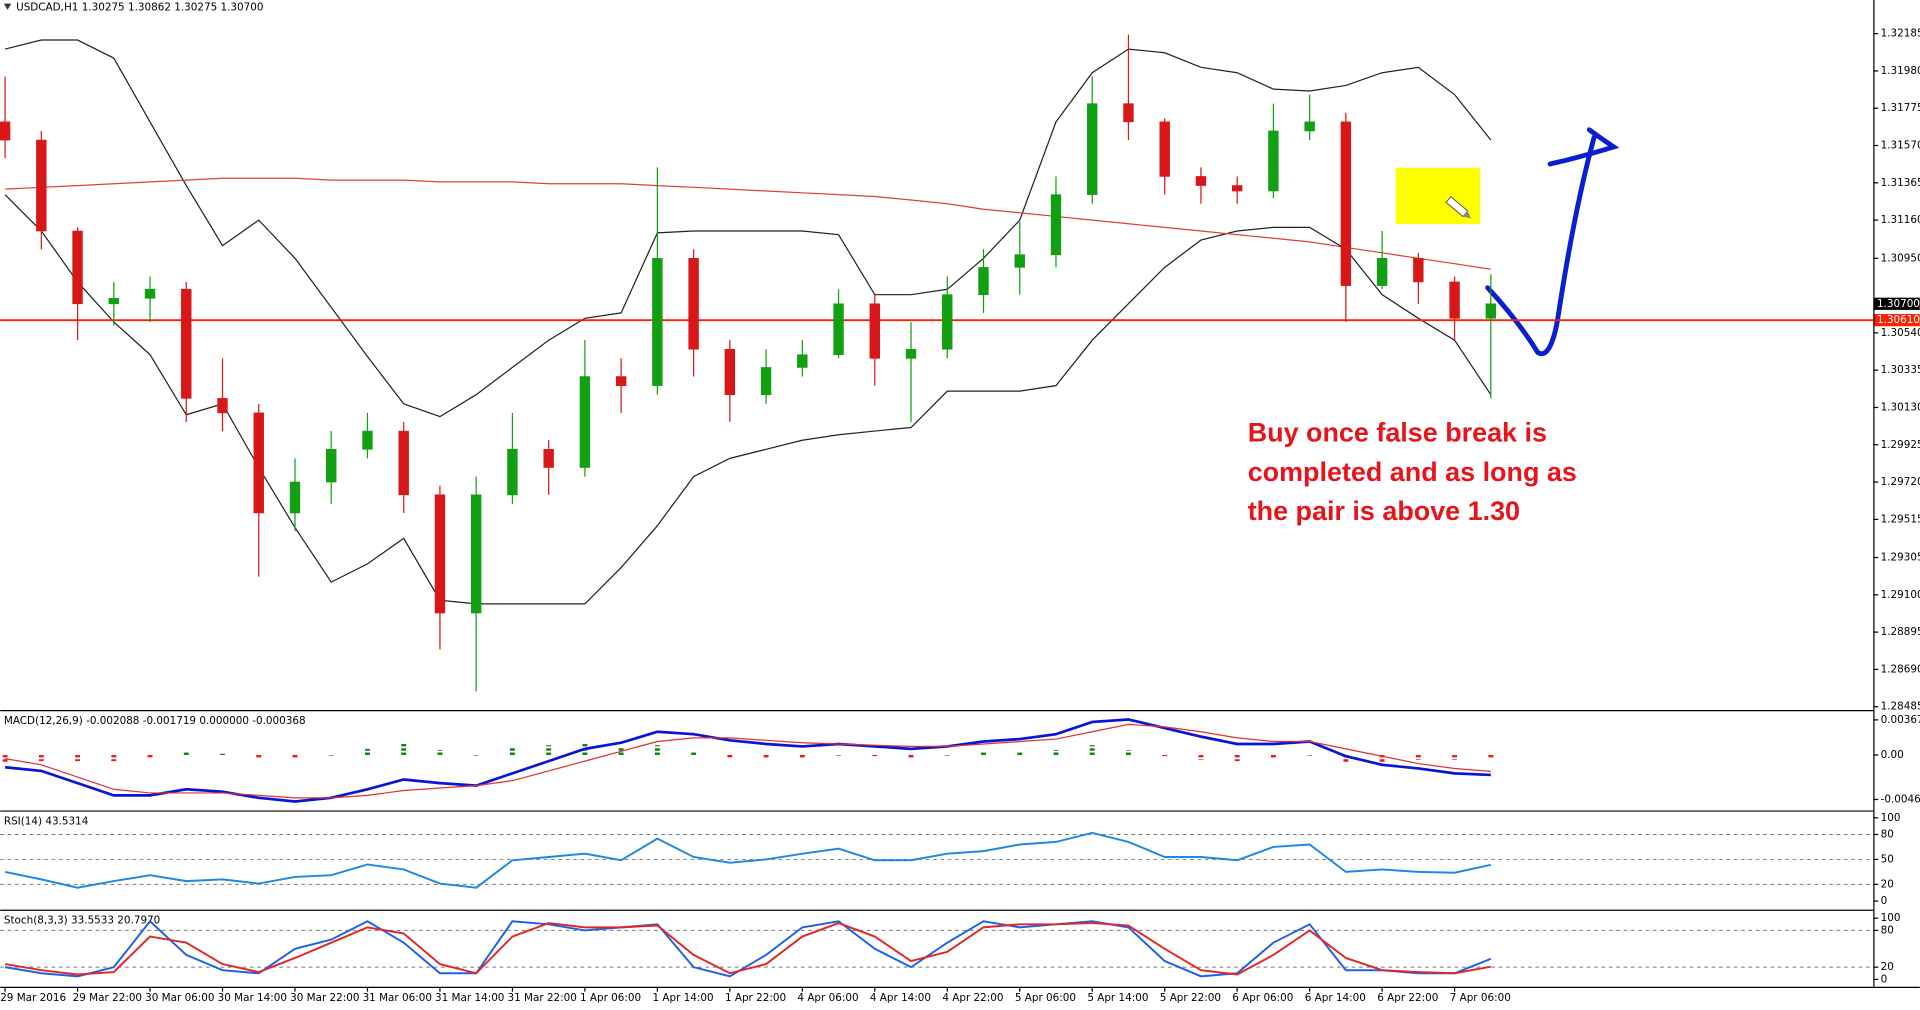 The height and width of the screenshot is (1010, 1920). Describe the element at coordinates (1900, 799) in the screenshot. I see `y-tick-label: -0.00465` at that location.